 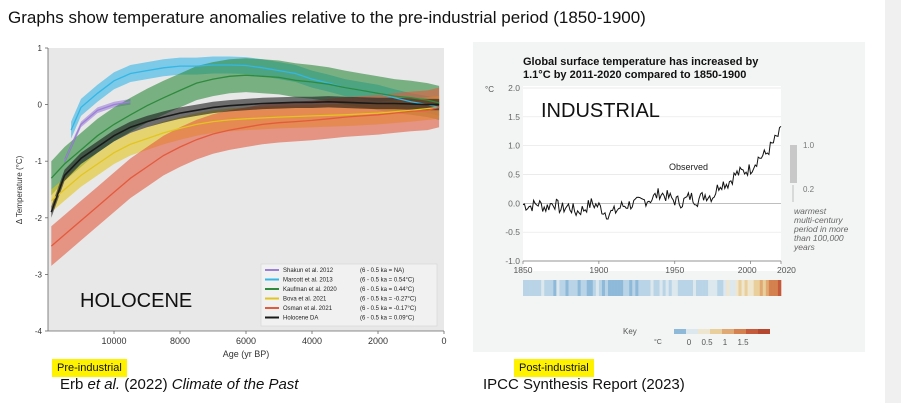 What do you see at coordinates (39, 274) in the screenshot?
I see `y-tick-label: -3` at bounding box center [39, 274].